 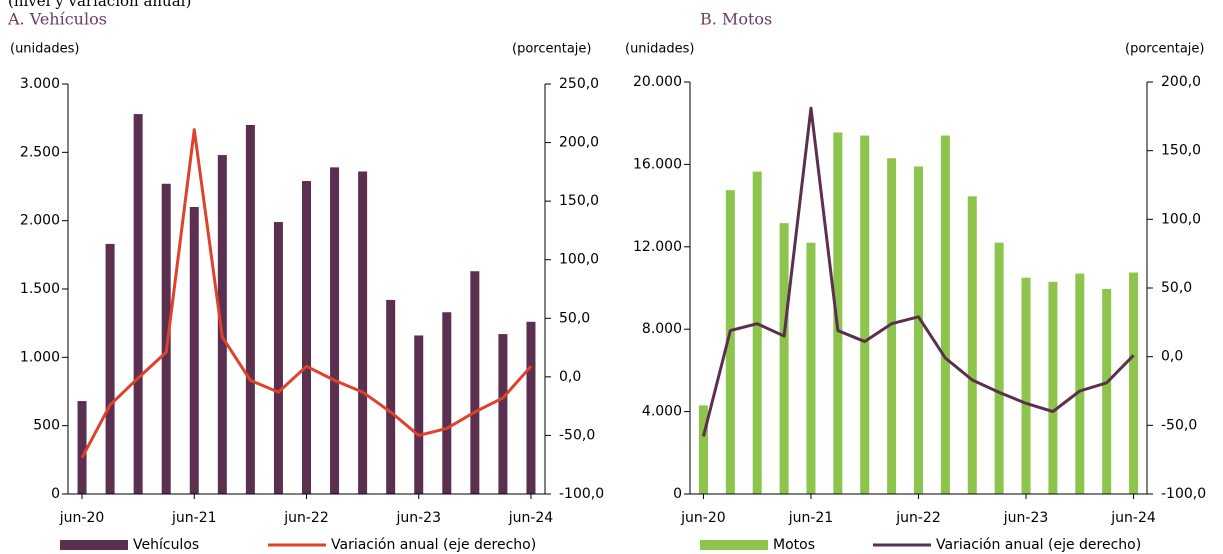 What do you see at coordinates (166, 545) in the screenshot?
I see `legend-label: Vehículos` at bounding box center [166, 545].